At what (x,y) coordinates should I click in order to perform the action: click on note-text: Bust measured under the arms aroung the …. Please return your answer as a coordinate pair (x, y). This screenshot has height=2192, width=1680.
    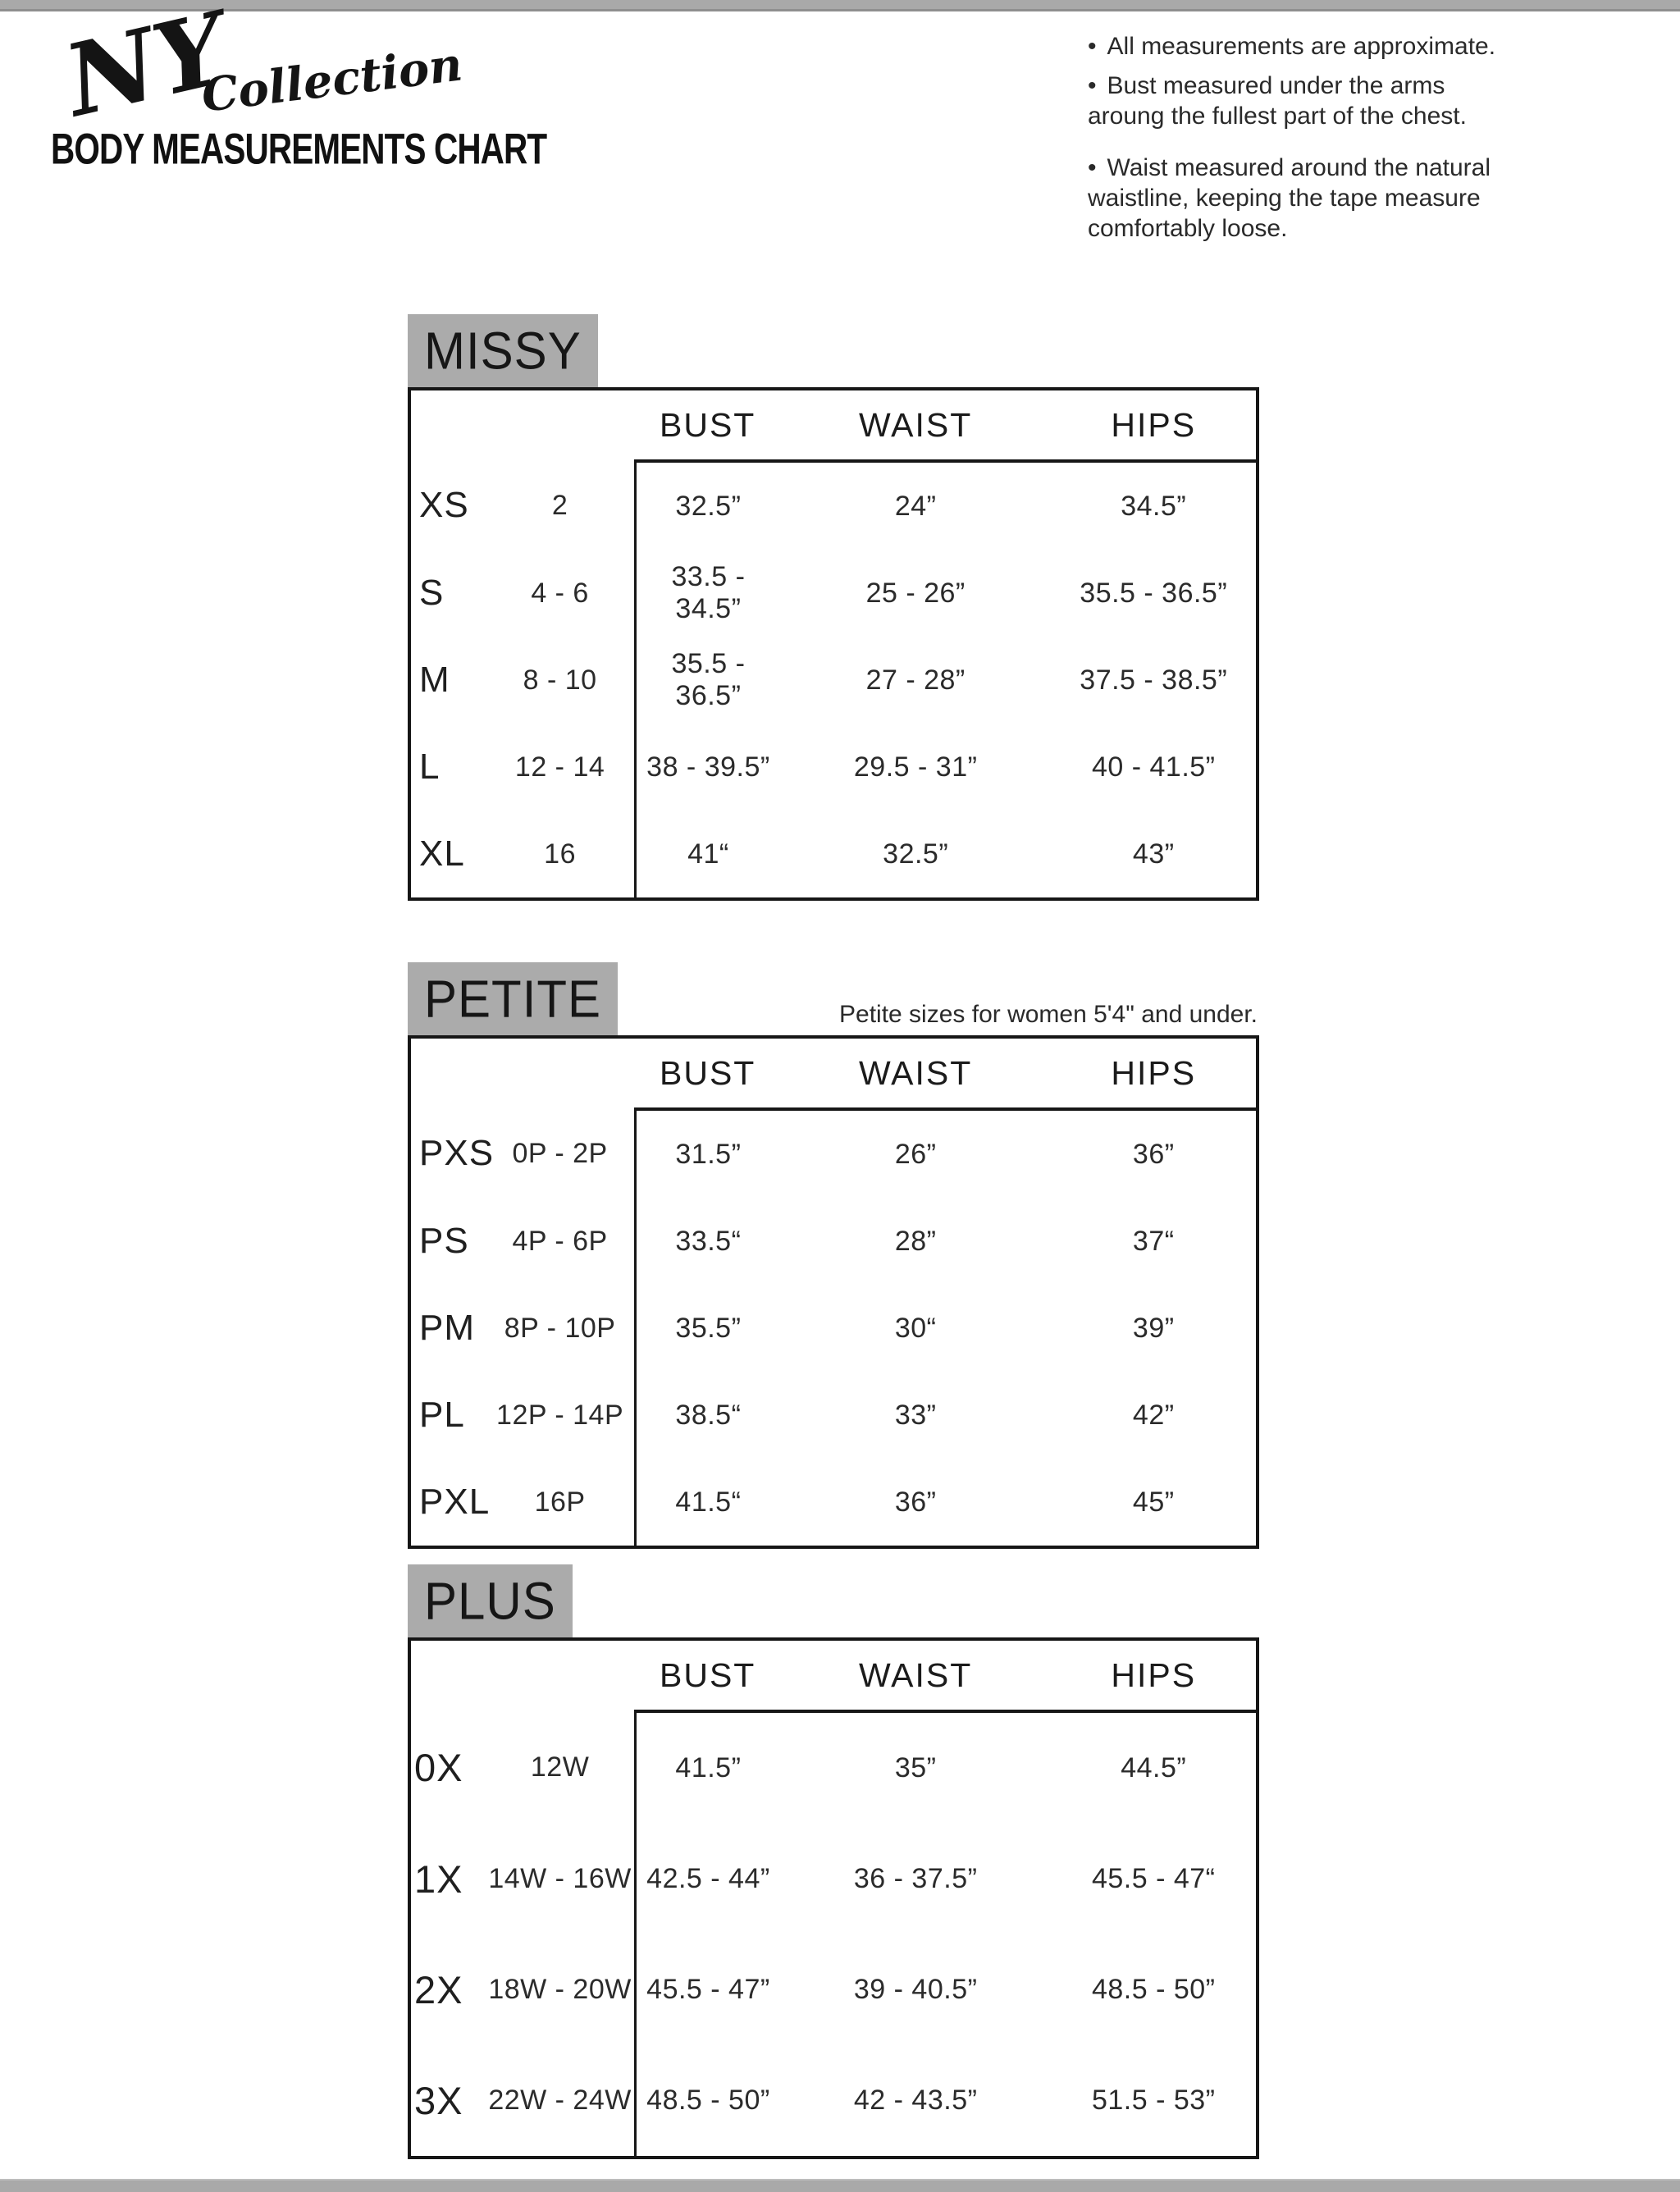
    Looking at the image, I should click on (1278, 101).